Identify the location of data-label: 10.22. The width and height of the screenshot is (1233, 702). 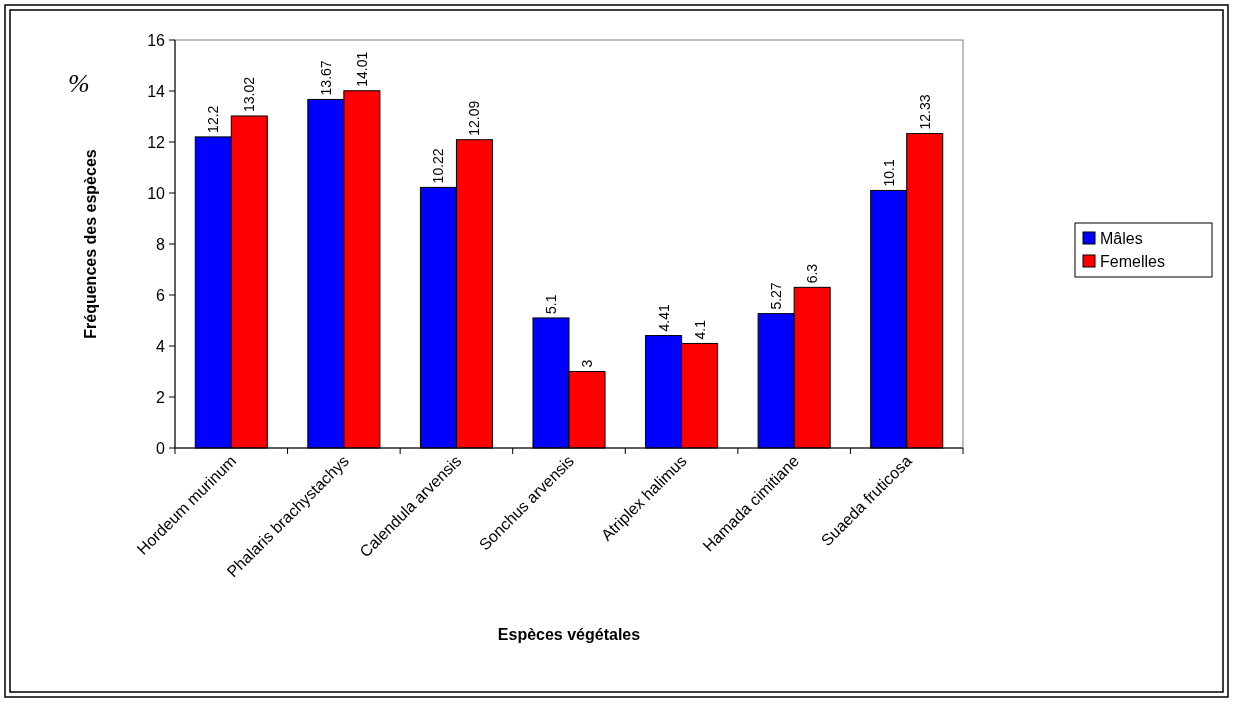
(438, 166).